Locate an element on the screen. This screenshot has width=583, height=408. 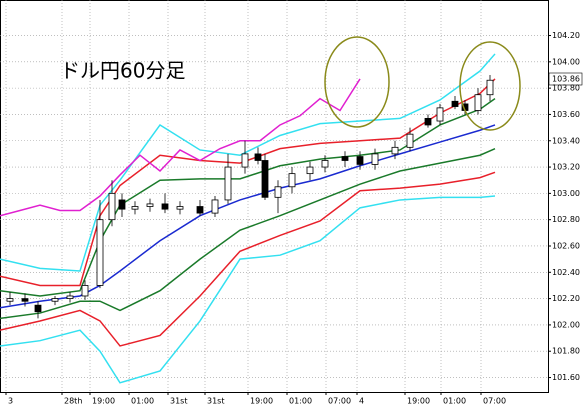
y-tick-label: 102.40 is located at coordinates (566, 272).